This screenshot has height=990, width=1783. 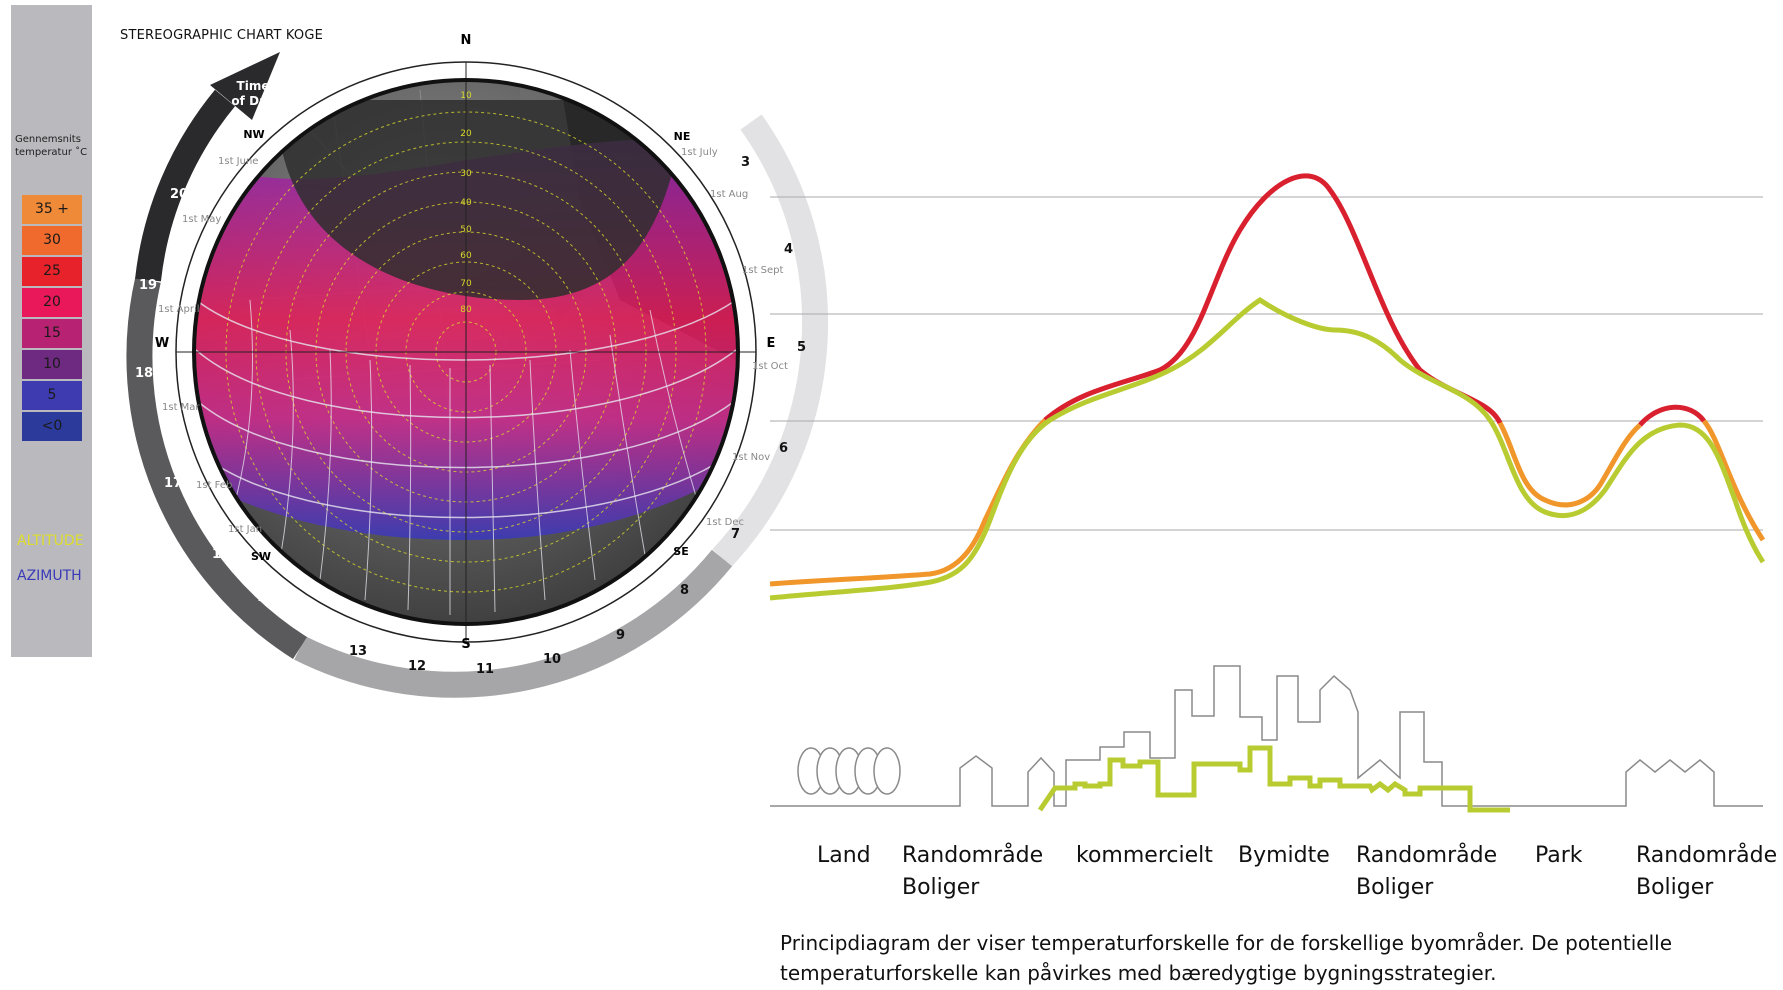 What do you see at coordinates (51, 146) in the screenshot?
I see `legend-title: Gennemsnits temperatur ˚C` at bounding box center [51, 146].